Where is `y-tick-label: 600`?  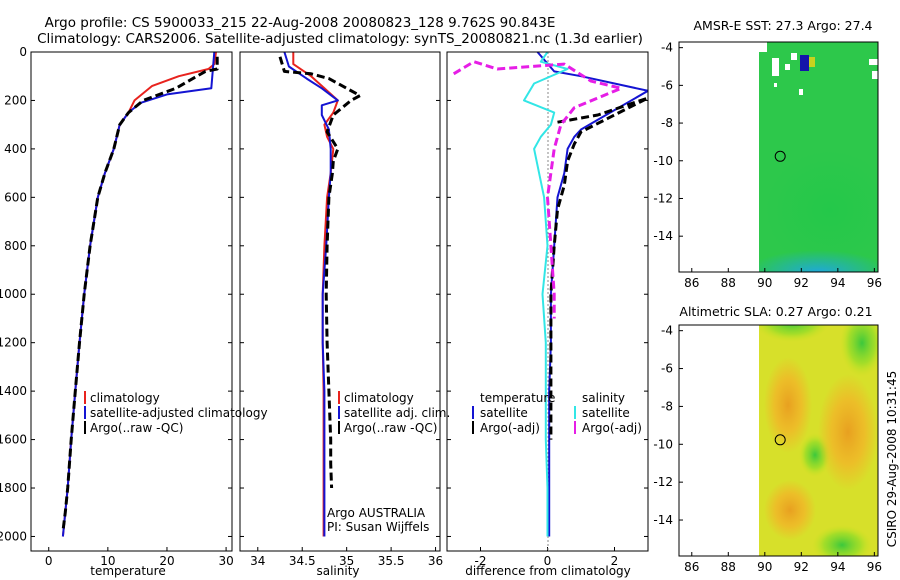
y-tick-label: 600 is located at coordinates (15, 197).